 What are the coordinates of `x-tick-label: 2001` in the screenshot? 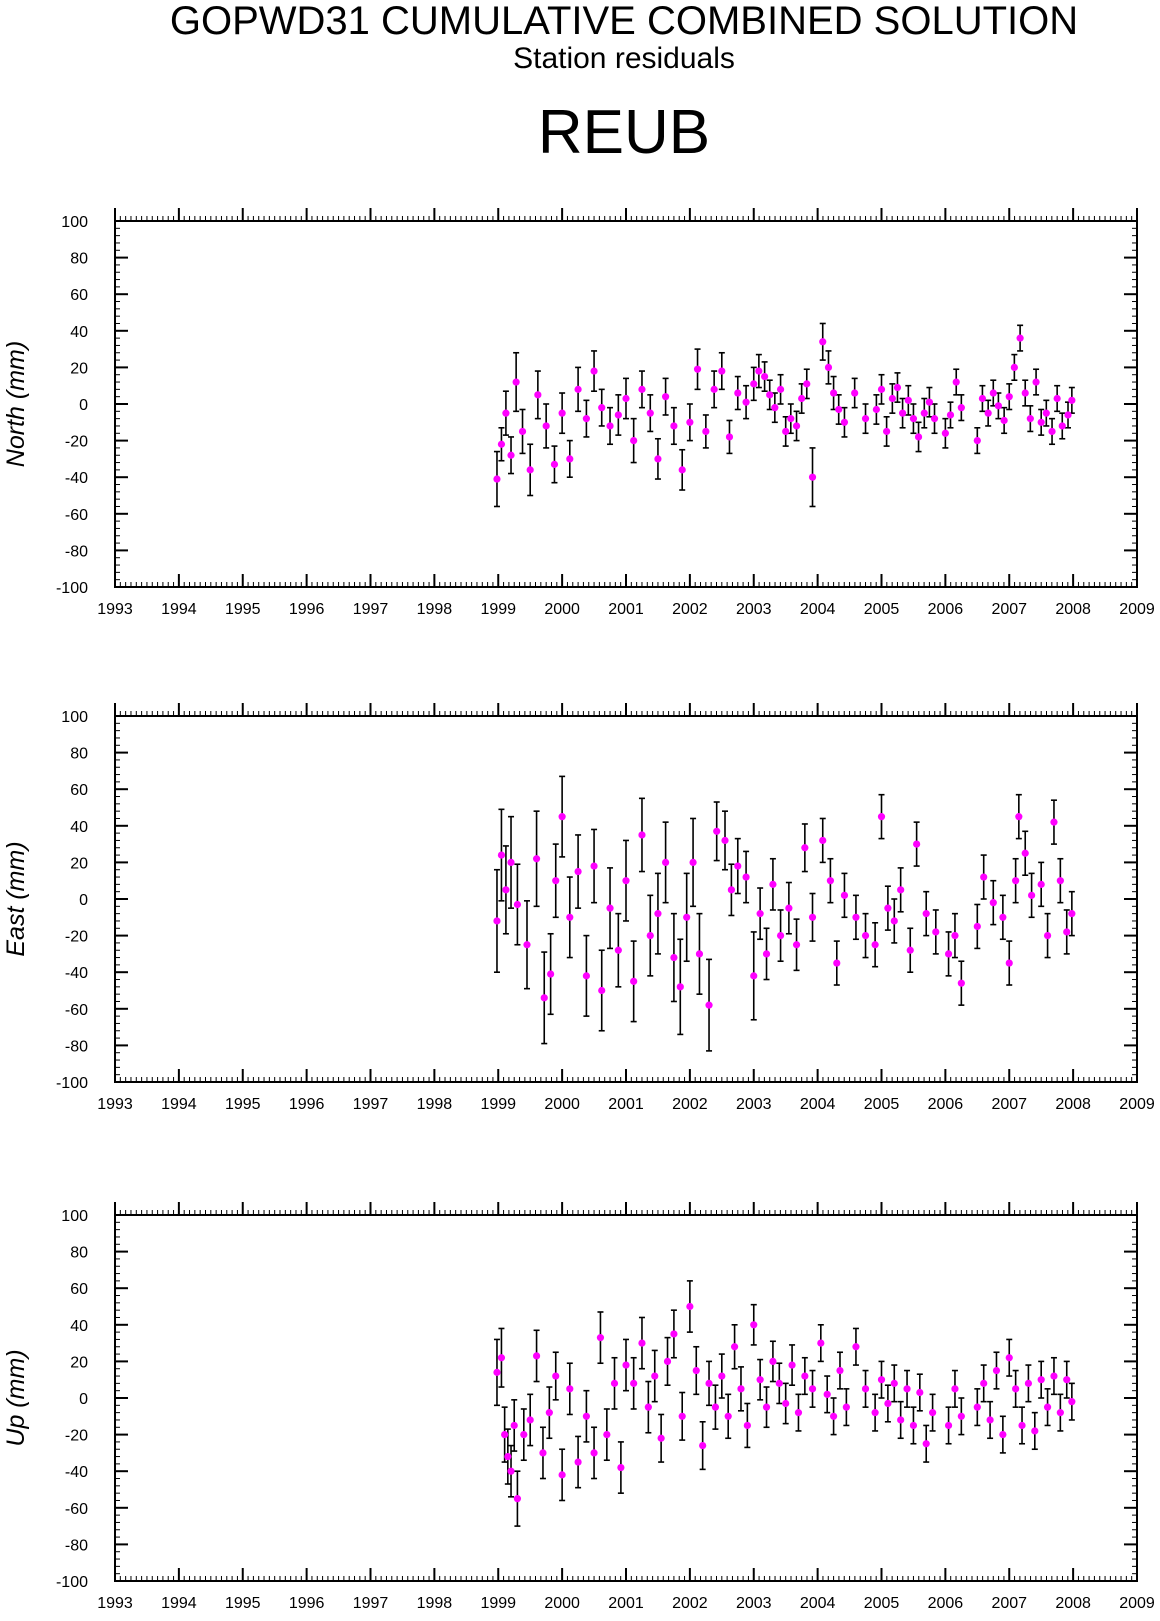 It's located at (626, 1603).